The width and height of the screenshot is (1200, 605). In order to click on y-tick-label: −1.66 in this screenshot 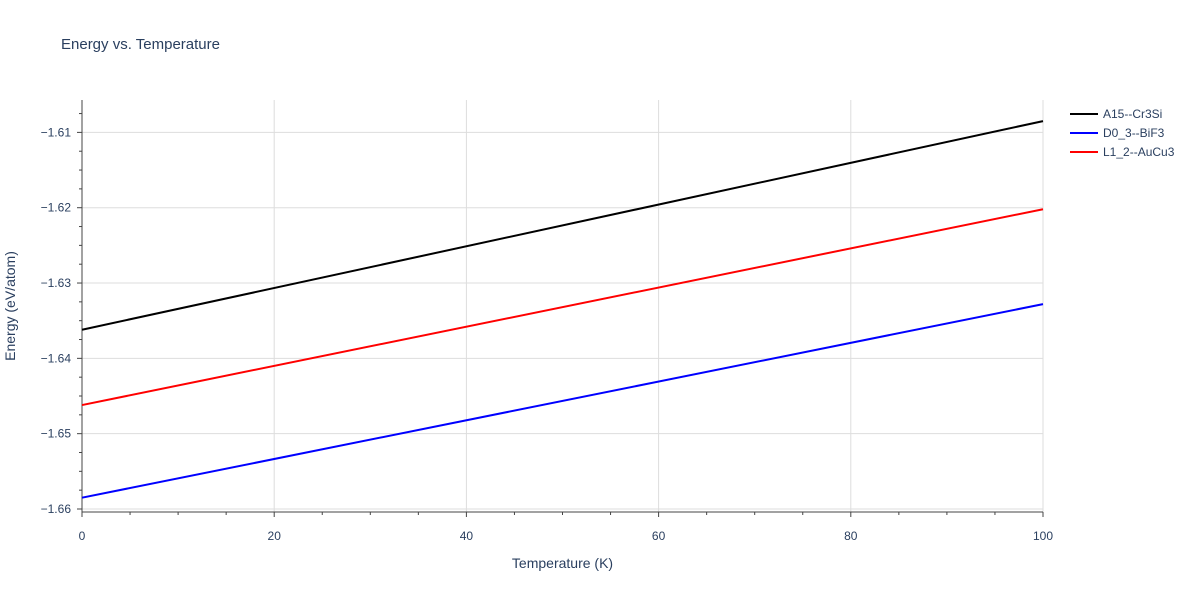, I will do `click(56, 509)`.